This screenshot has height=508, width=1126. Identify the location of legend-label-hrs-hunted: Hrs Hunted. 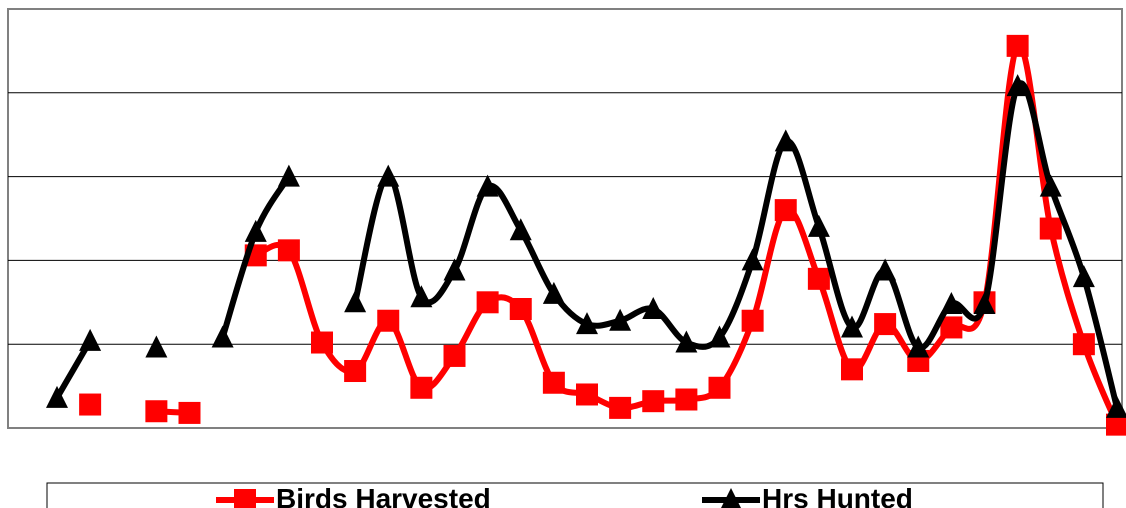
(837, 495).